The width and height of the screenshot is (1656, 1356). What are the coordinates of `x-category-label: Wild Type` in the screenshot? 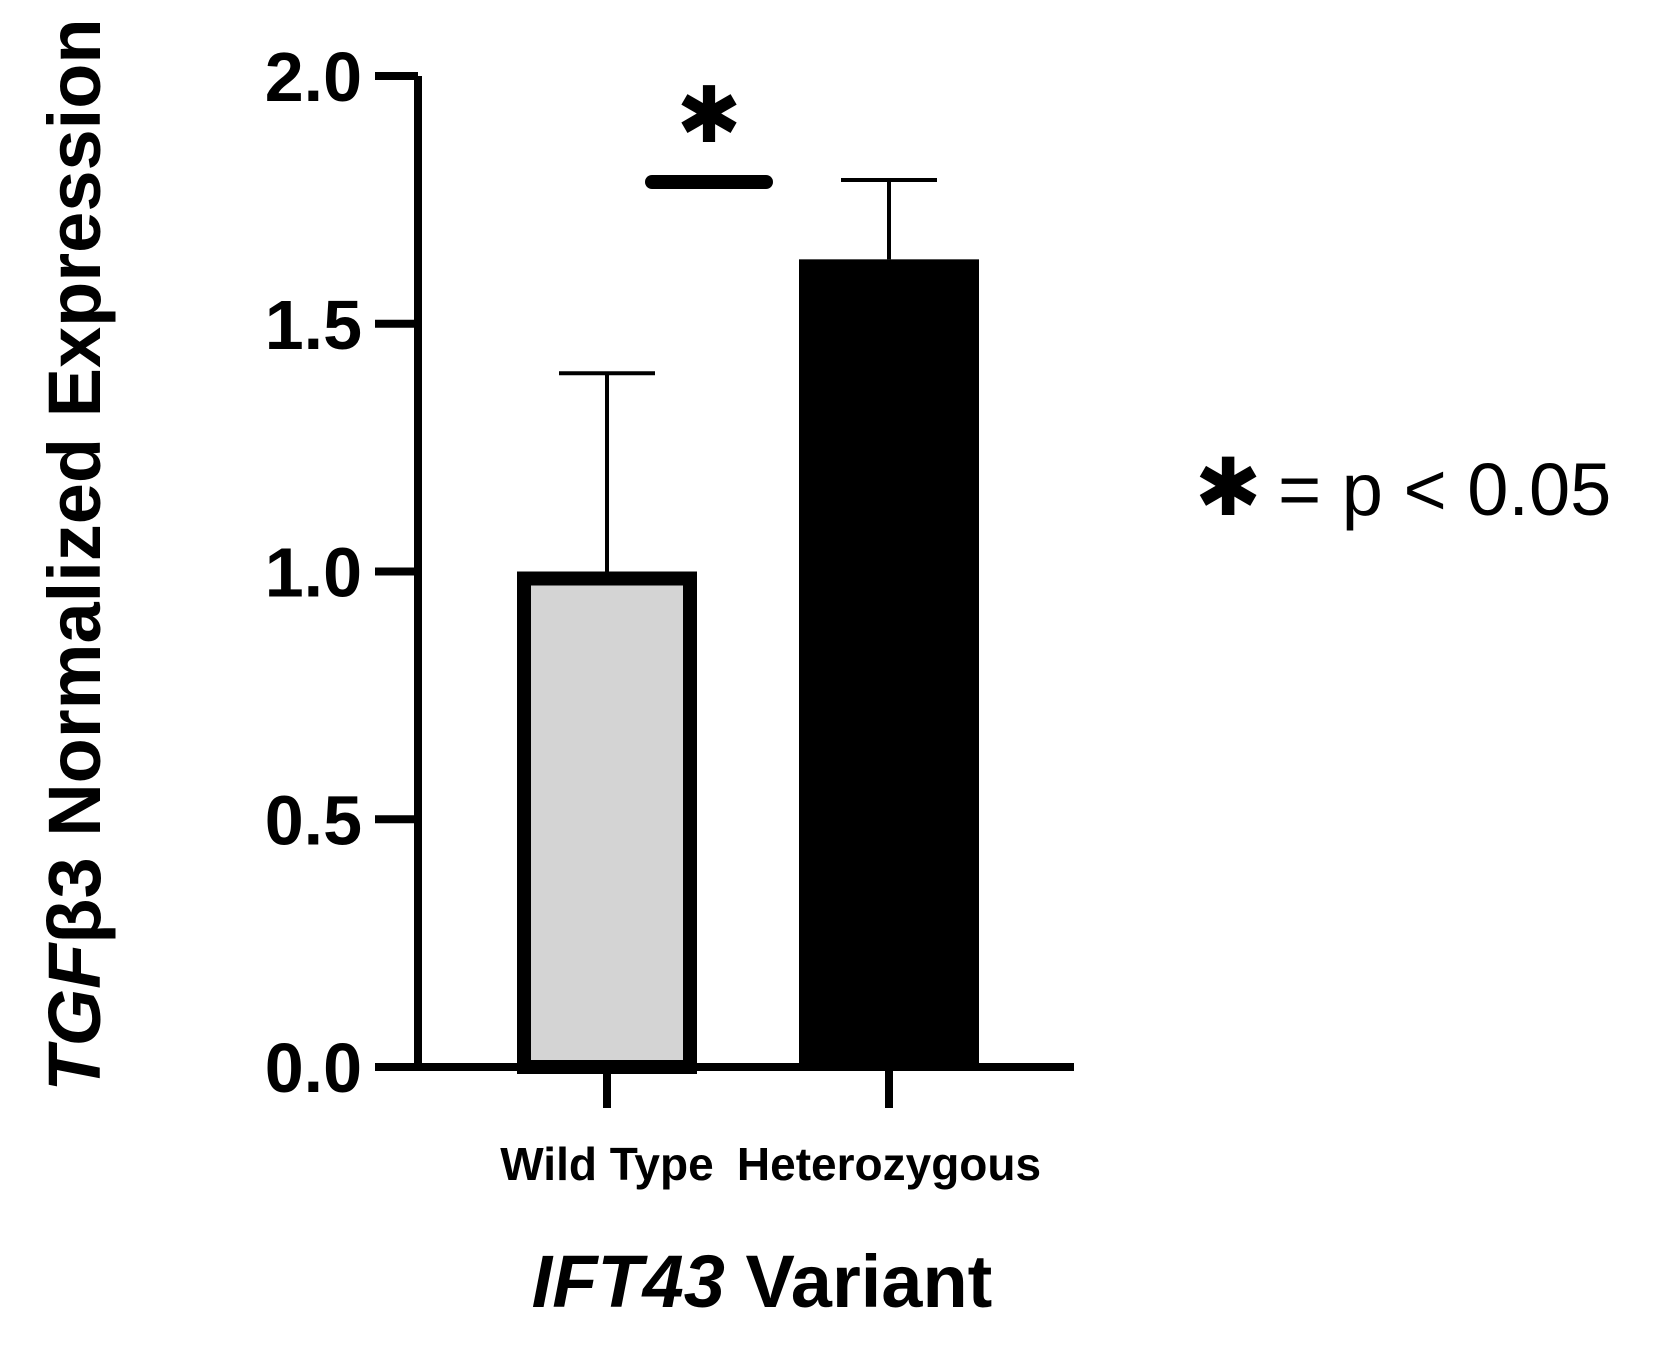 It's located at (606, 1164).